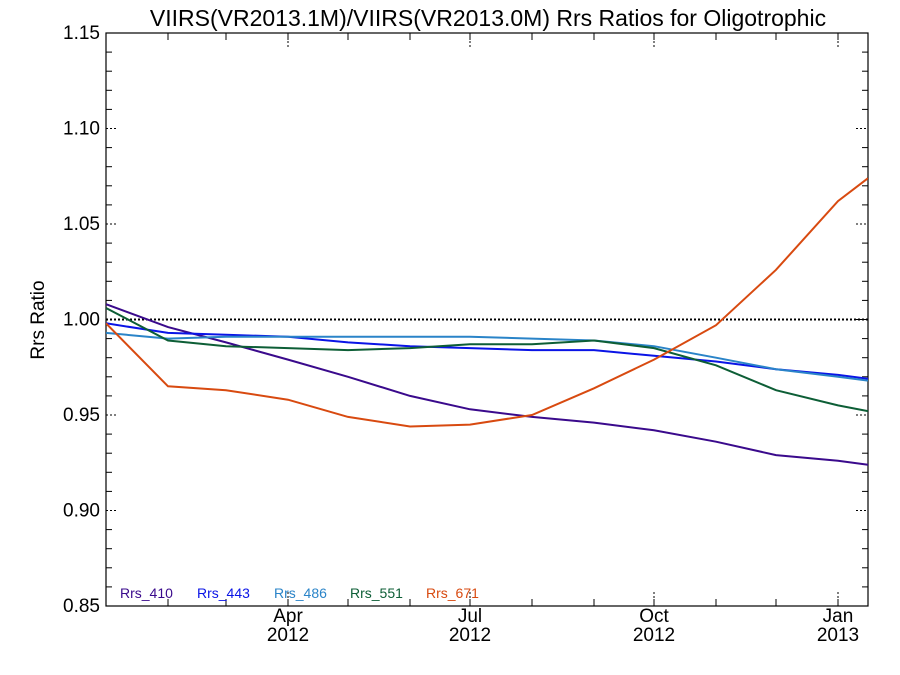 The image size is (900, 675). I want to click on legend-item-rrs-443: Rrs_443, so click(223, 593).